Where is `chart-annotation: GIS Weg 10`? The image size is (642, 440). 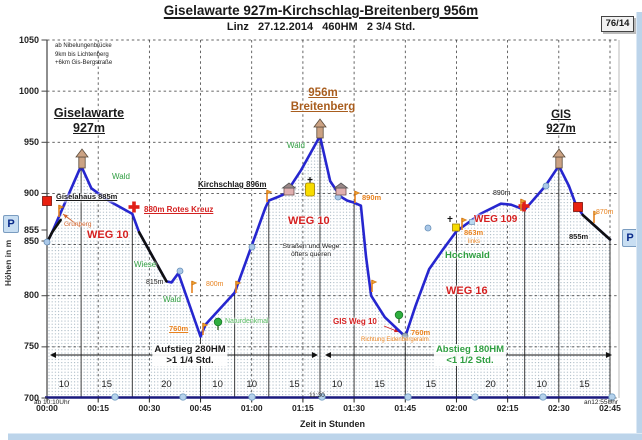
chart-annotation: GIS Weg 10 is located at coordinates (355, 321).